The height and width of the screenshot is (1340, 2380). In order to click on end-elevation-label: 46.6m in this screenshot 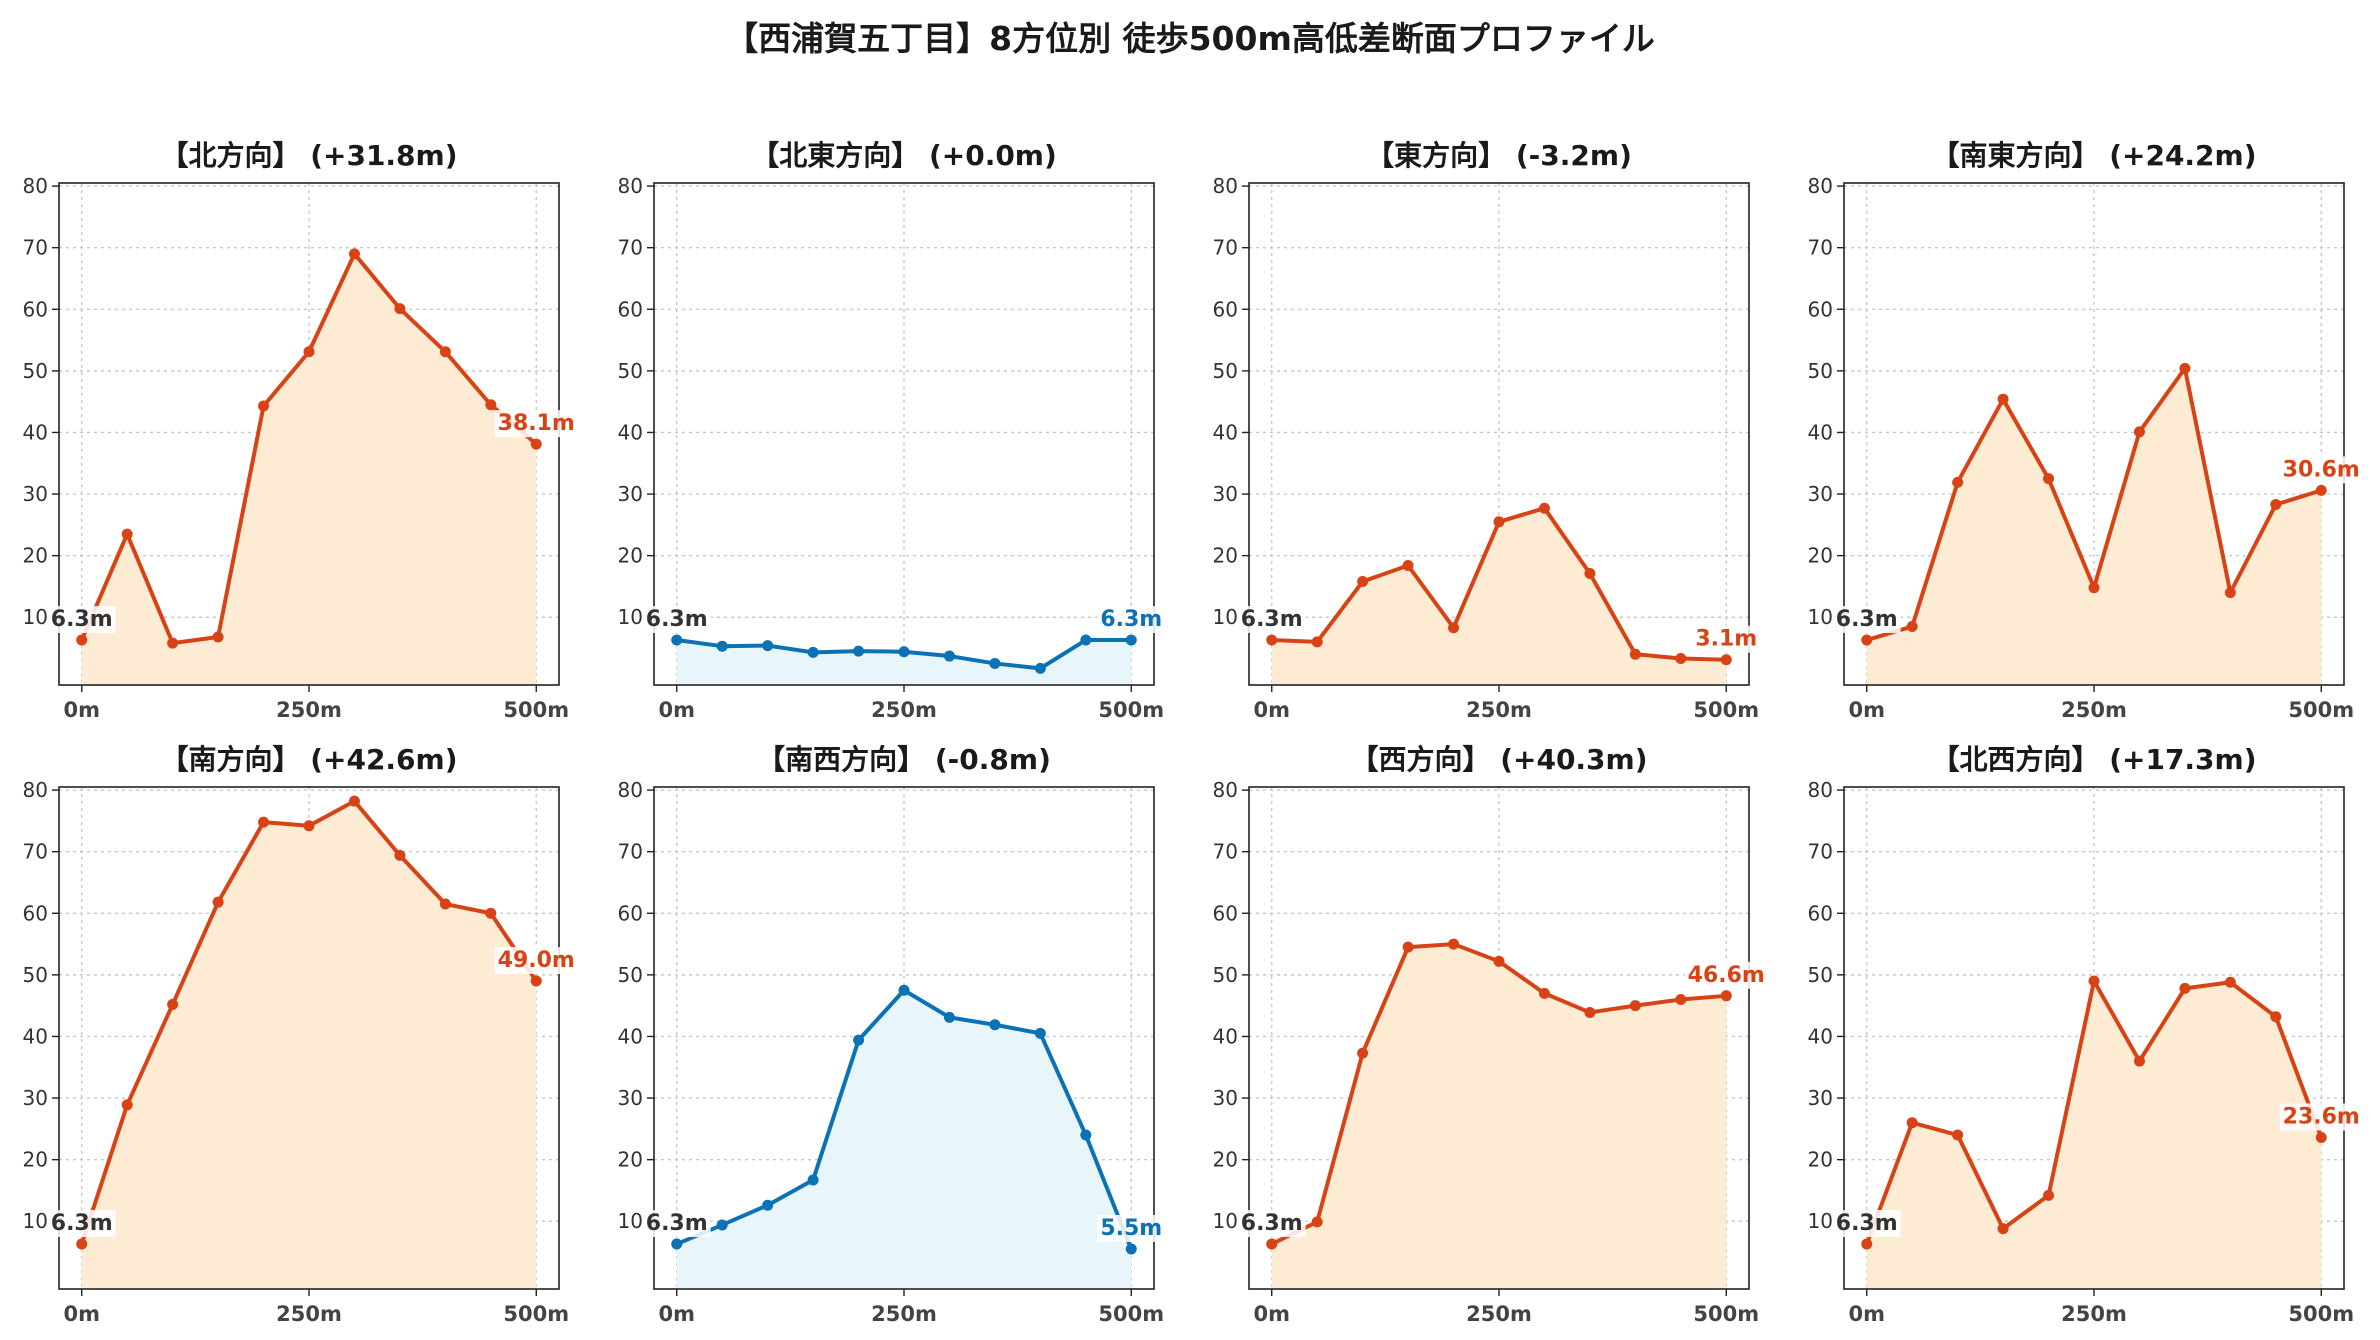, I will do `click(1726, 975)`.